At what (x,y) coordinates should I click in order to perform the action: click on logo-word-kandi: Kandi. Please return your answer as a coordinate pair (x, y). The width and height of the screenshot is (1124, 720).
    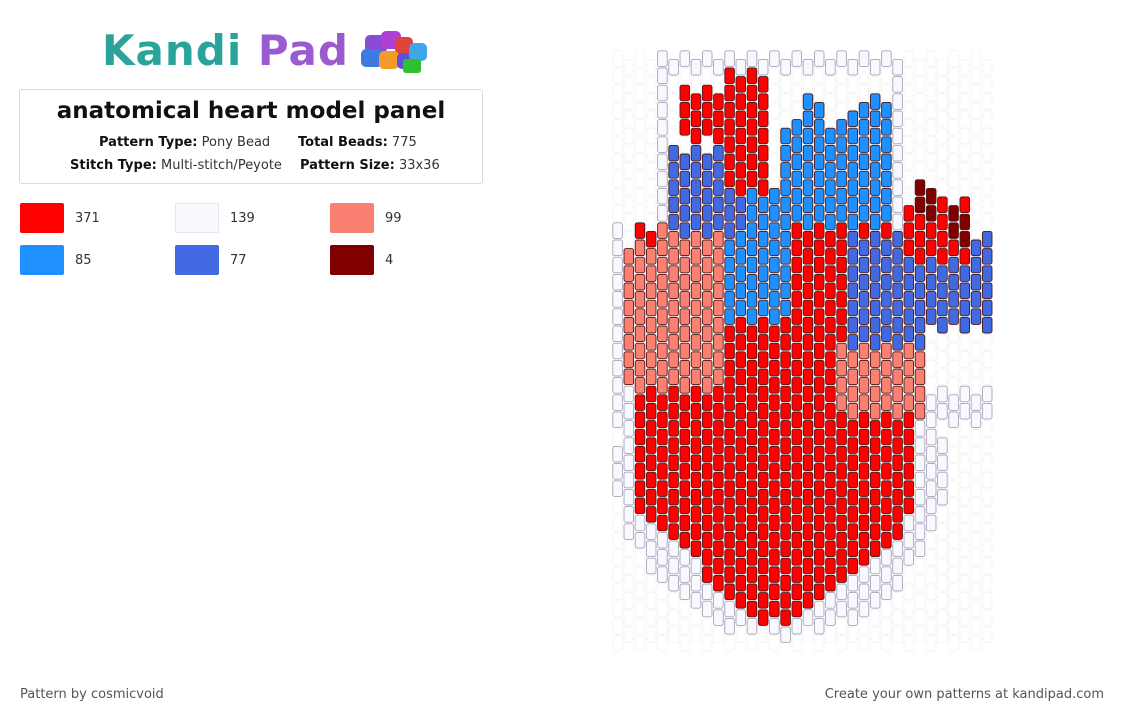
    Looking at the image, I should click on (172, 50).